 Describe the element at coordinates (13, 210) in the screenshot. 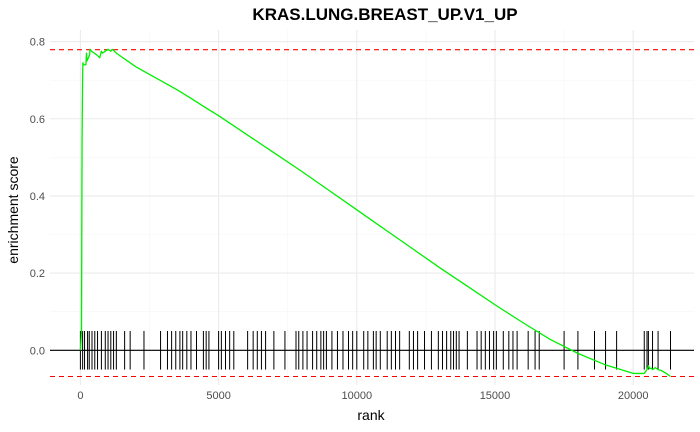

I see `y-axis-label: enrichment score` at that location.